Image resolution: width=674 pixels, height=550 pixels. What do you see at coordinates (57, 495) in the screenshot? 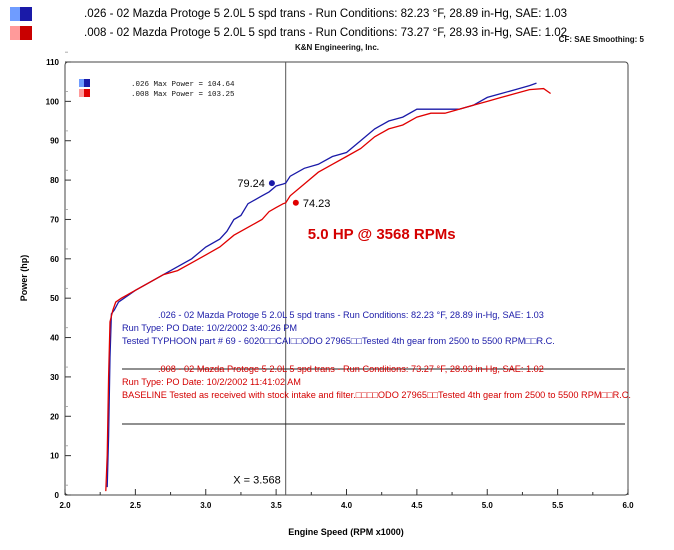
I see `y-tick-label: 0` at bounding box center [57, 495].